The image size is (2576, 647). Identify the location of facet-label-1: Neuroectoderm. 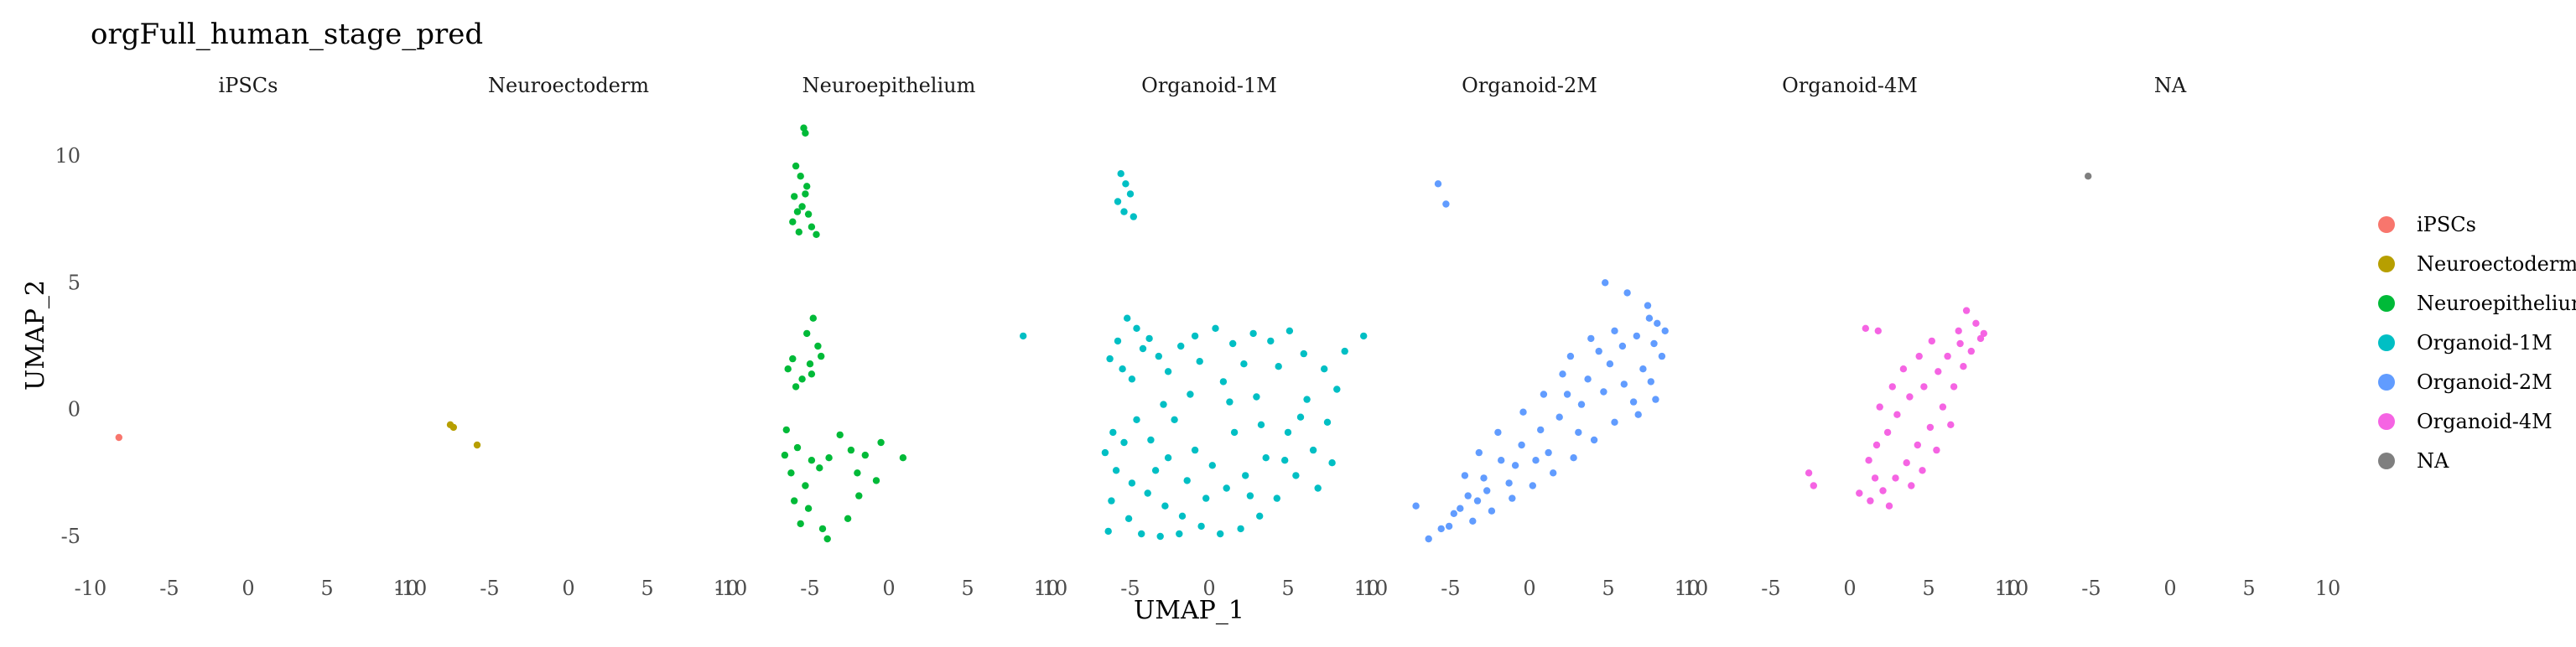
(568, 85).